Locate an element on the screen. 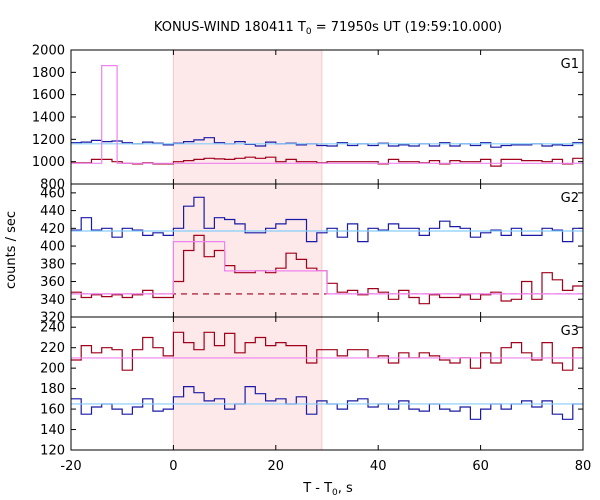 The image size is (600, 500). g2-ytick-label: 460 is located at coordinates (52, 193).